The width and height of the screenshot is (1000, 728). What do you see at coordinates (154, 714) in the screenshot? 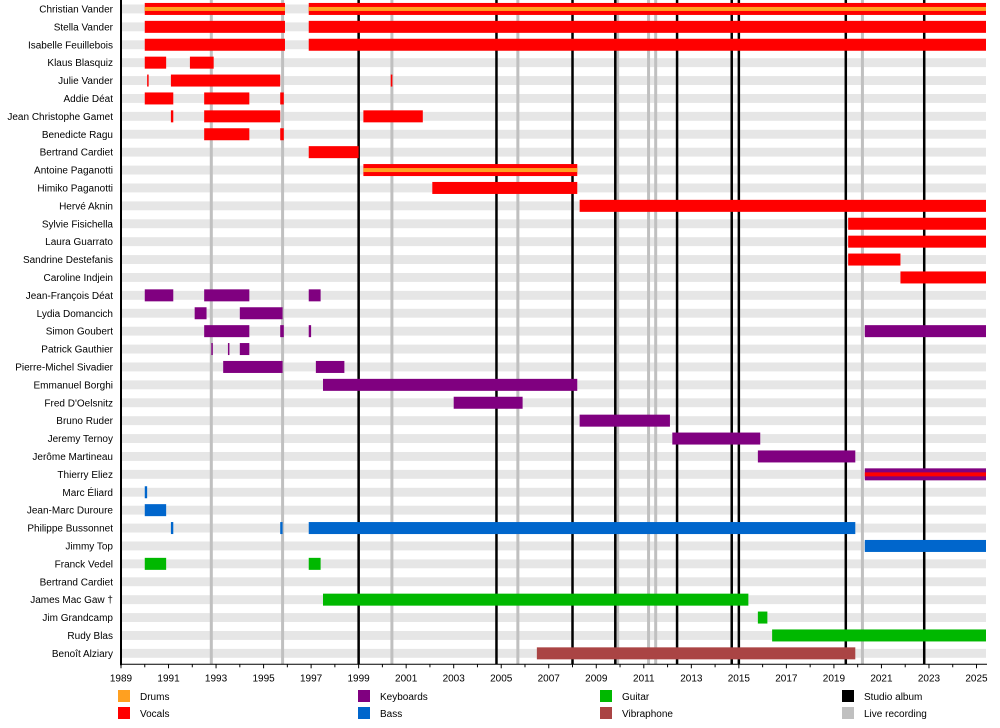
I see `legend-label: Vocals` at bounding box center [154, 714].